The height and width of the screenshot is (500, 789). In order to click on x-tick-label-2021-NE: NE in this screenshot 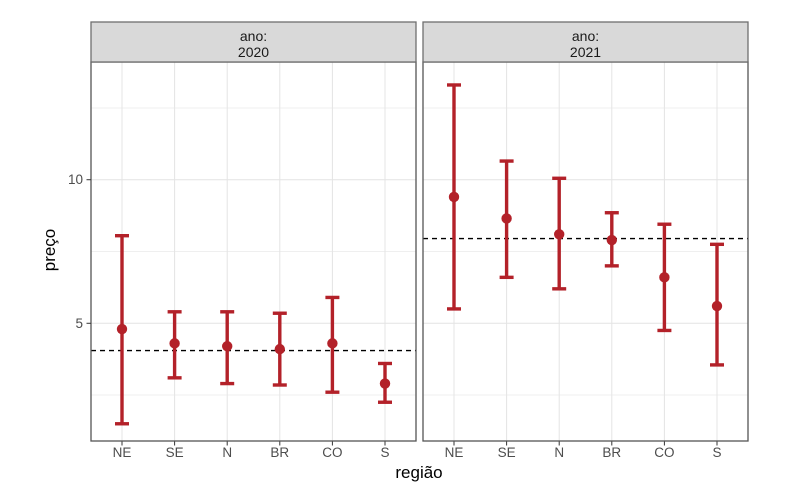, I will do `click(454, 452)`.